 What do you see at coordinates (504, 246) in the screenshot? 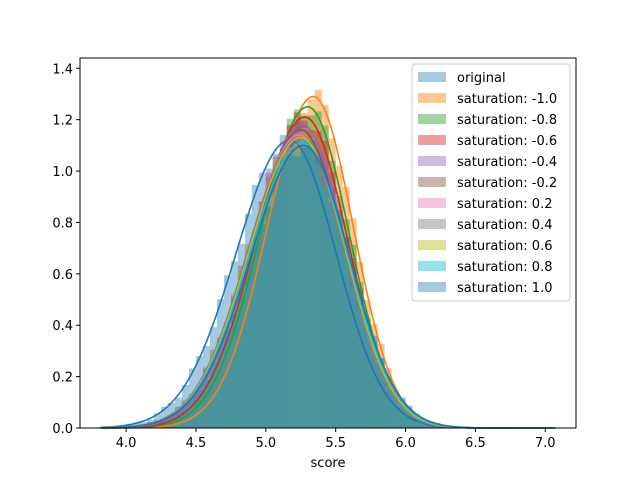
I see `legend-label: saturation: 0.6` at bounding box center [504, 246].